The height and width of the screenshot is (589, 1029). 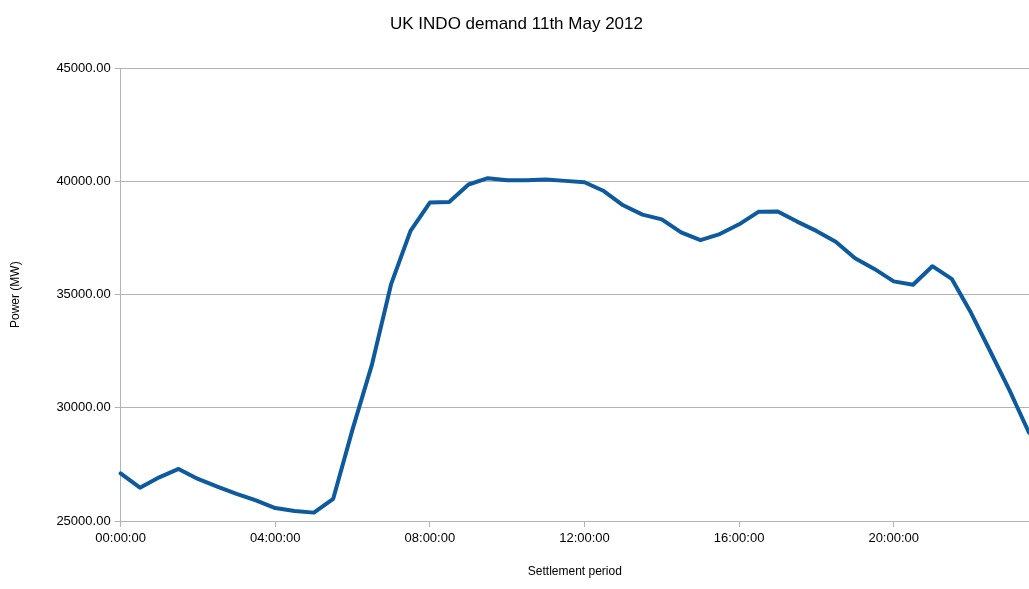 I want to click on x-tick-label: 04:00:00, so click(x=275, y=538).